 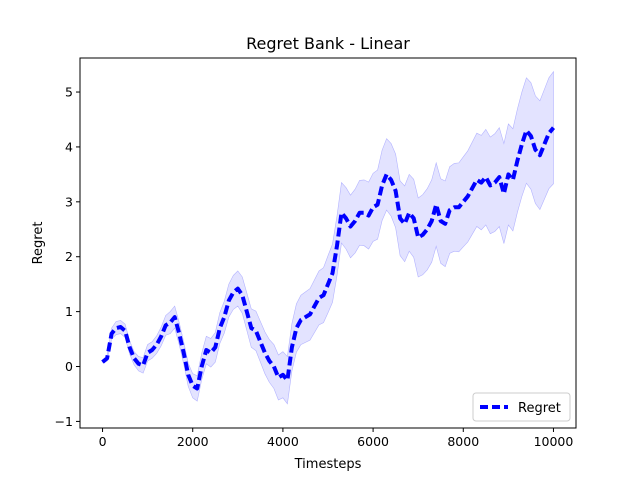 I want to click on x-tick-label: 2000, so click(x=193, y=441).